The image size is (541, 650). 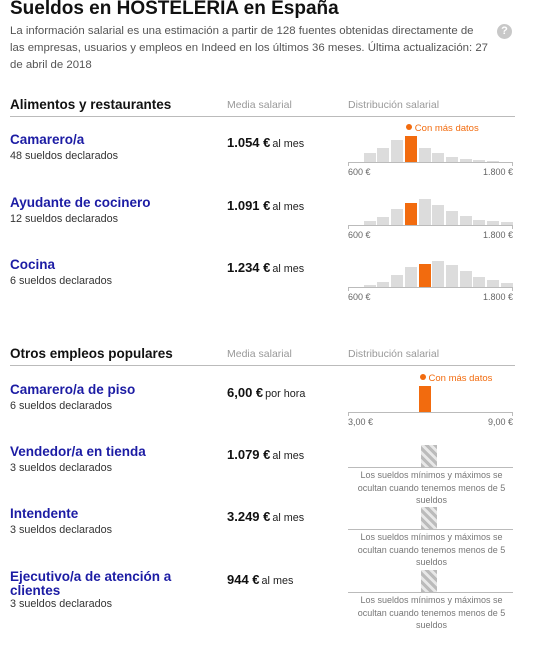 I want to click on salary-distribution-chart: 600 € 1.800 € Con más datos, so click(x=431, y=153).